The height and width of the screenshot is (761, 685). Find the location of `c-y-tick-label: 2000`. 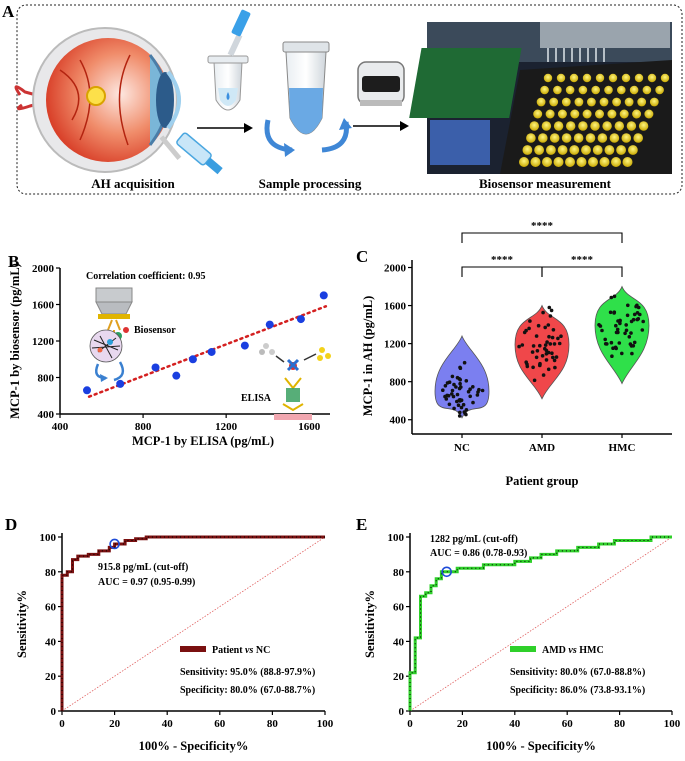

c-y-tick-label: 2000 is located at coordinates (395, 269).